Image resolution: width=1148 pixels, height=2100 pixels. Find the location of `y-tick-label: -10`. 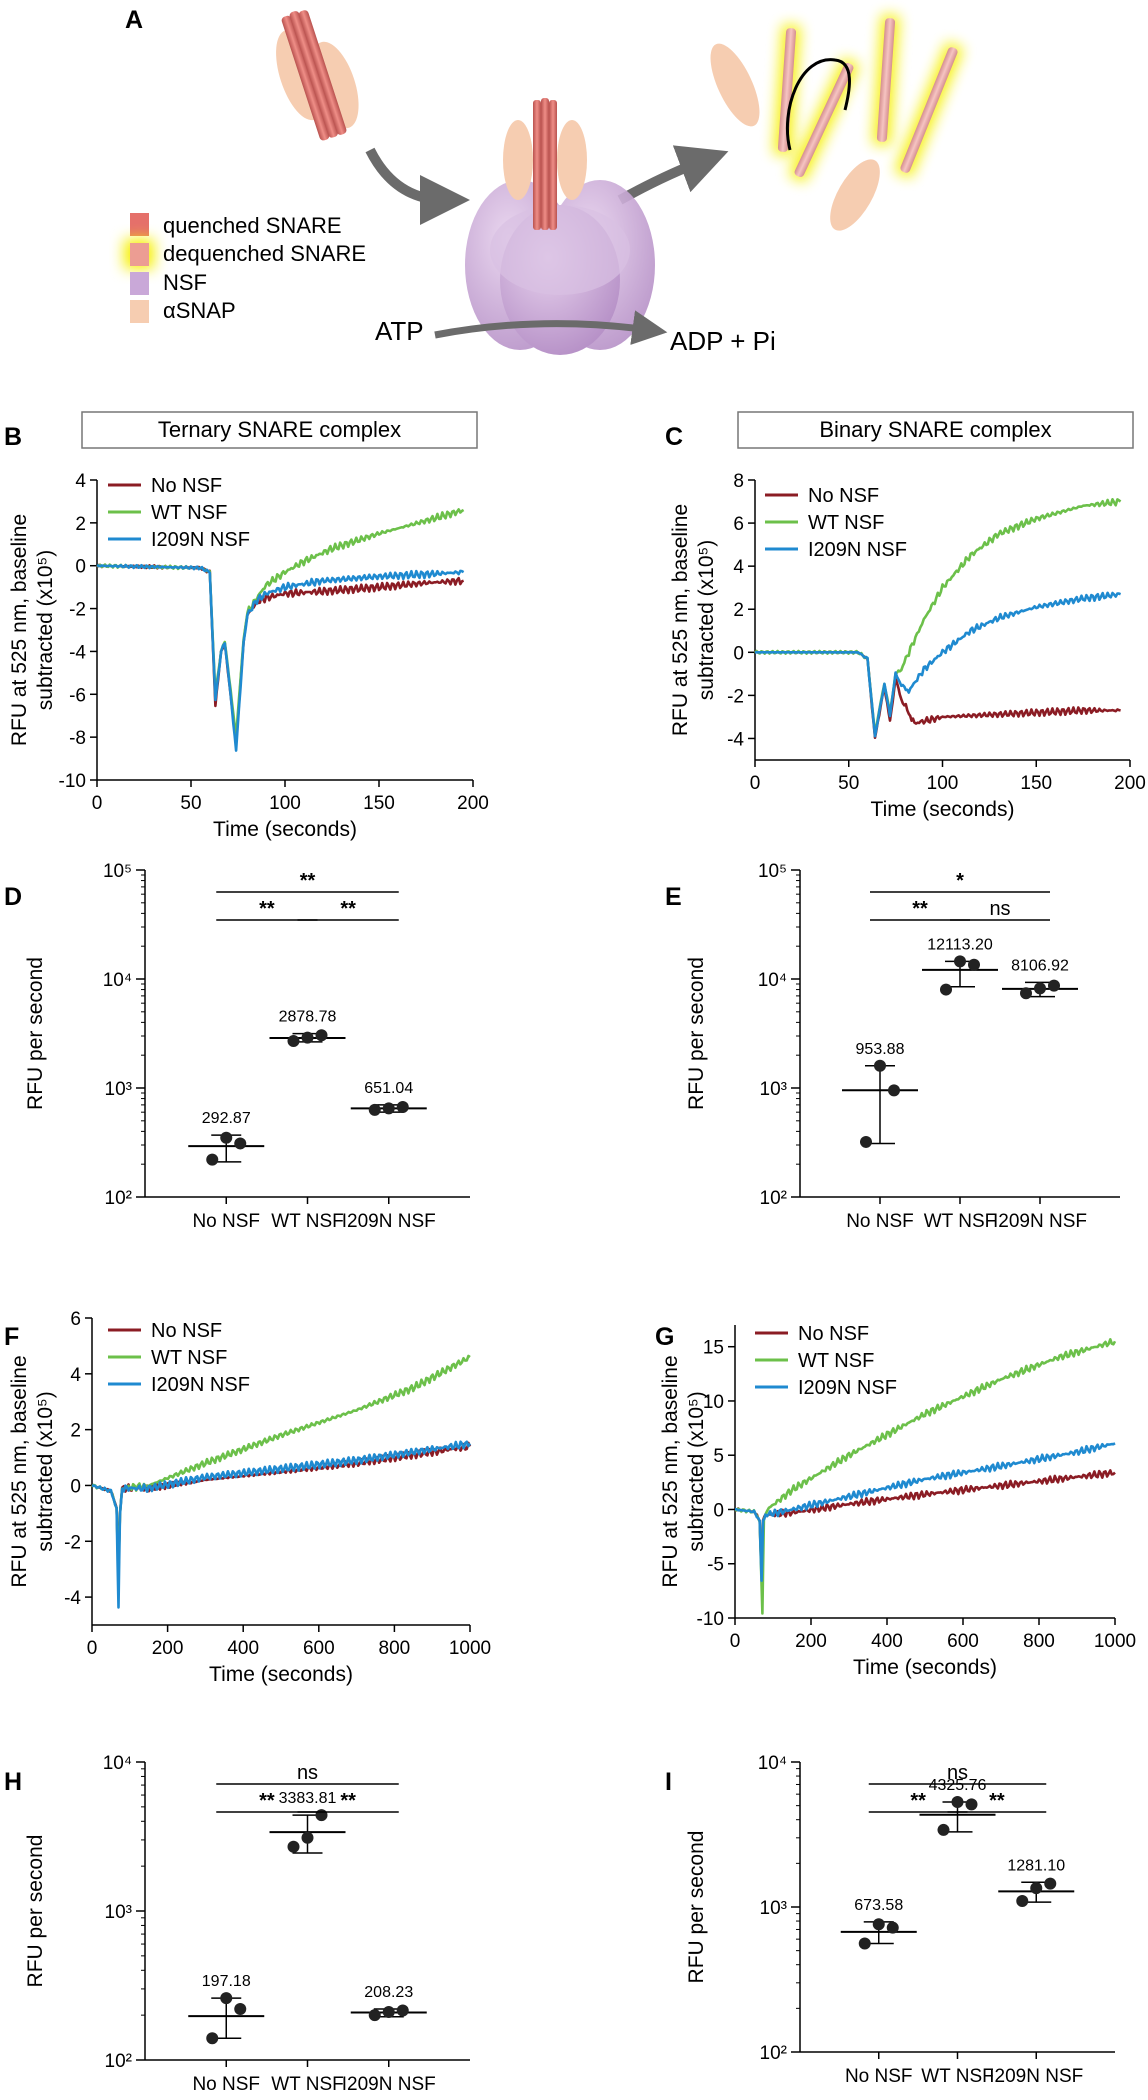

y-tick-label: -10 is located at coordinates (710, 1619).